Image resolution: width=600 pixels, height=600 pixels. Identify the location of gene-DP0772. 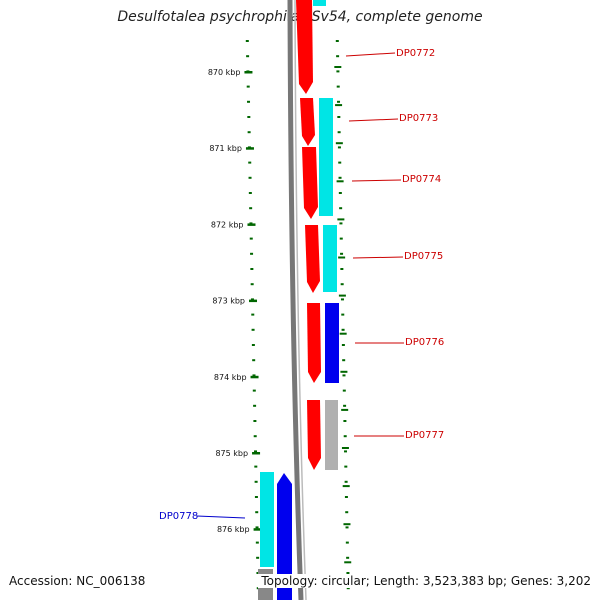
(311, 47).